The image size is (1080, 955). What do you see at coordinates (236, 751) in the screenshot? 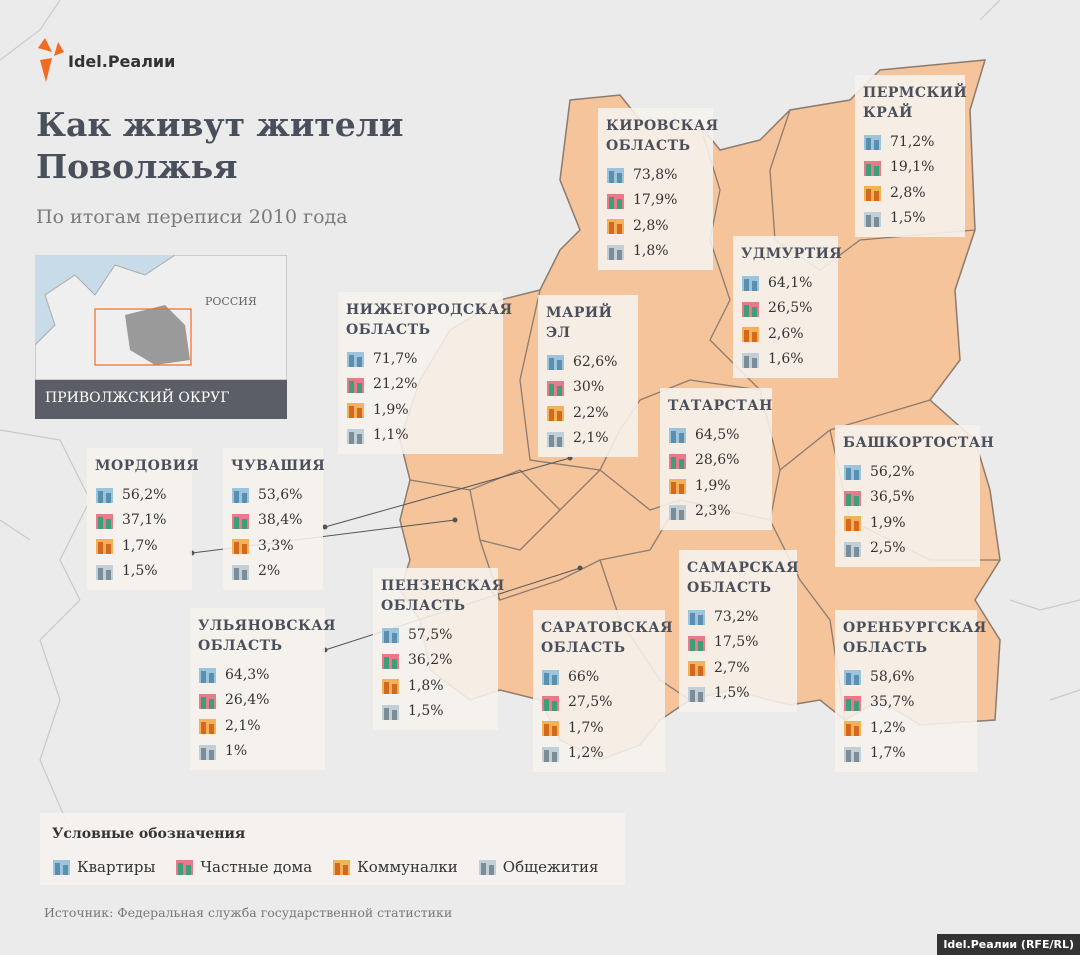
I see `region-value: 1%` at bounding box center [236, 751].